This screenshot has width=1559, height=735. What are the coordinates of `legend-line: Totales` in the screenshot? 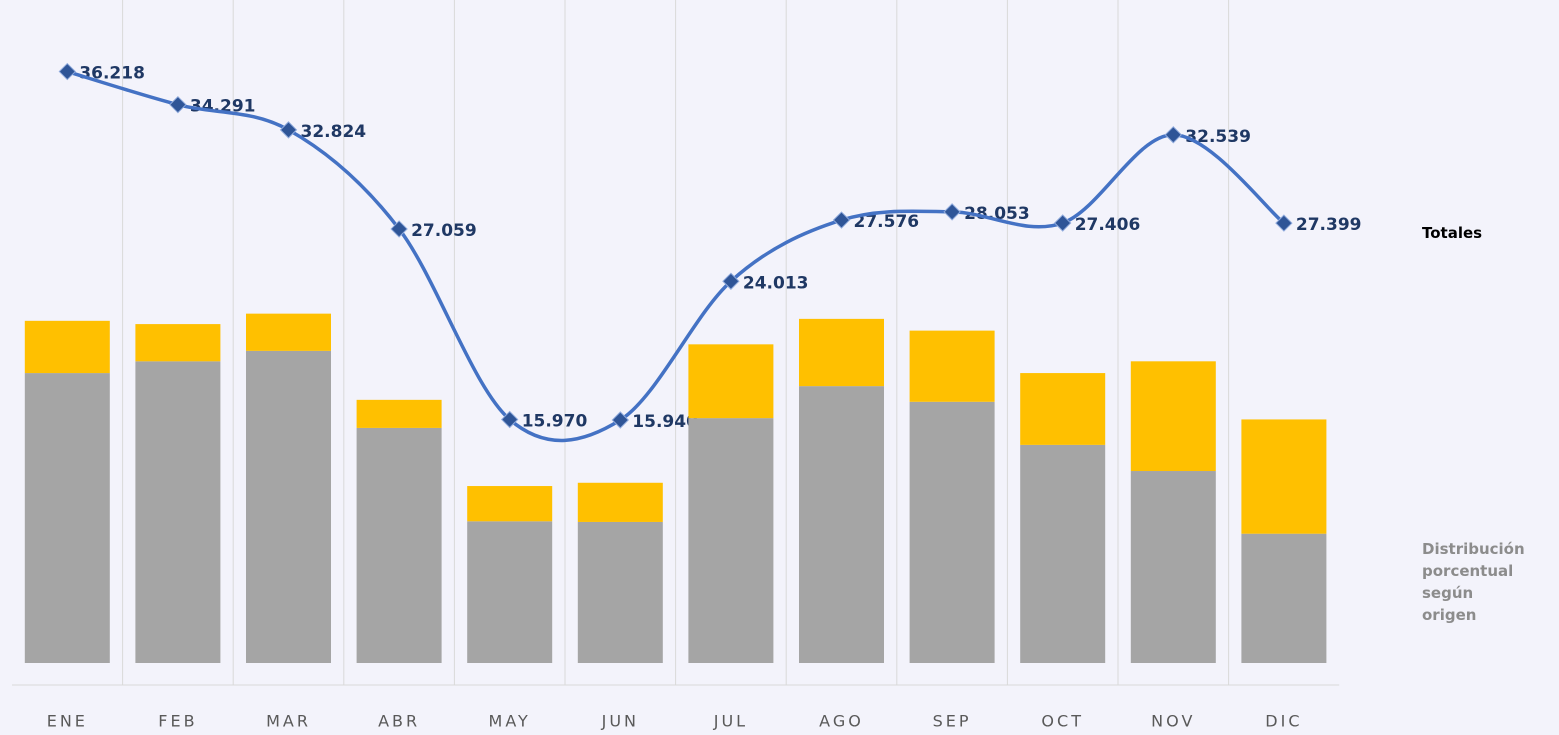 It's located at (1452, 233).